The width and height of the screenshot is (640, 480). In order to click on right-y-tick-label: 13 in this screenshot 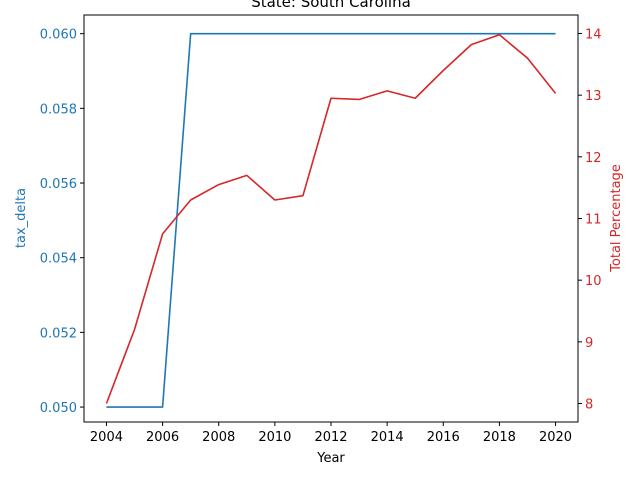, I will do `click(593, 96)`.